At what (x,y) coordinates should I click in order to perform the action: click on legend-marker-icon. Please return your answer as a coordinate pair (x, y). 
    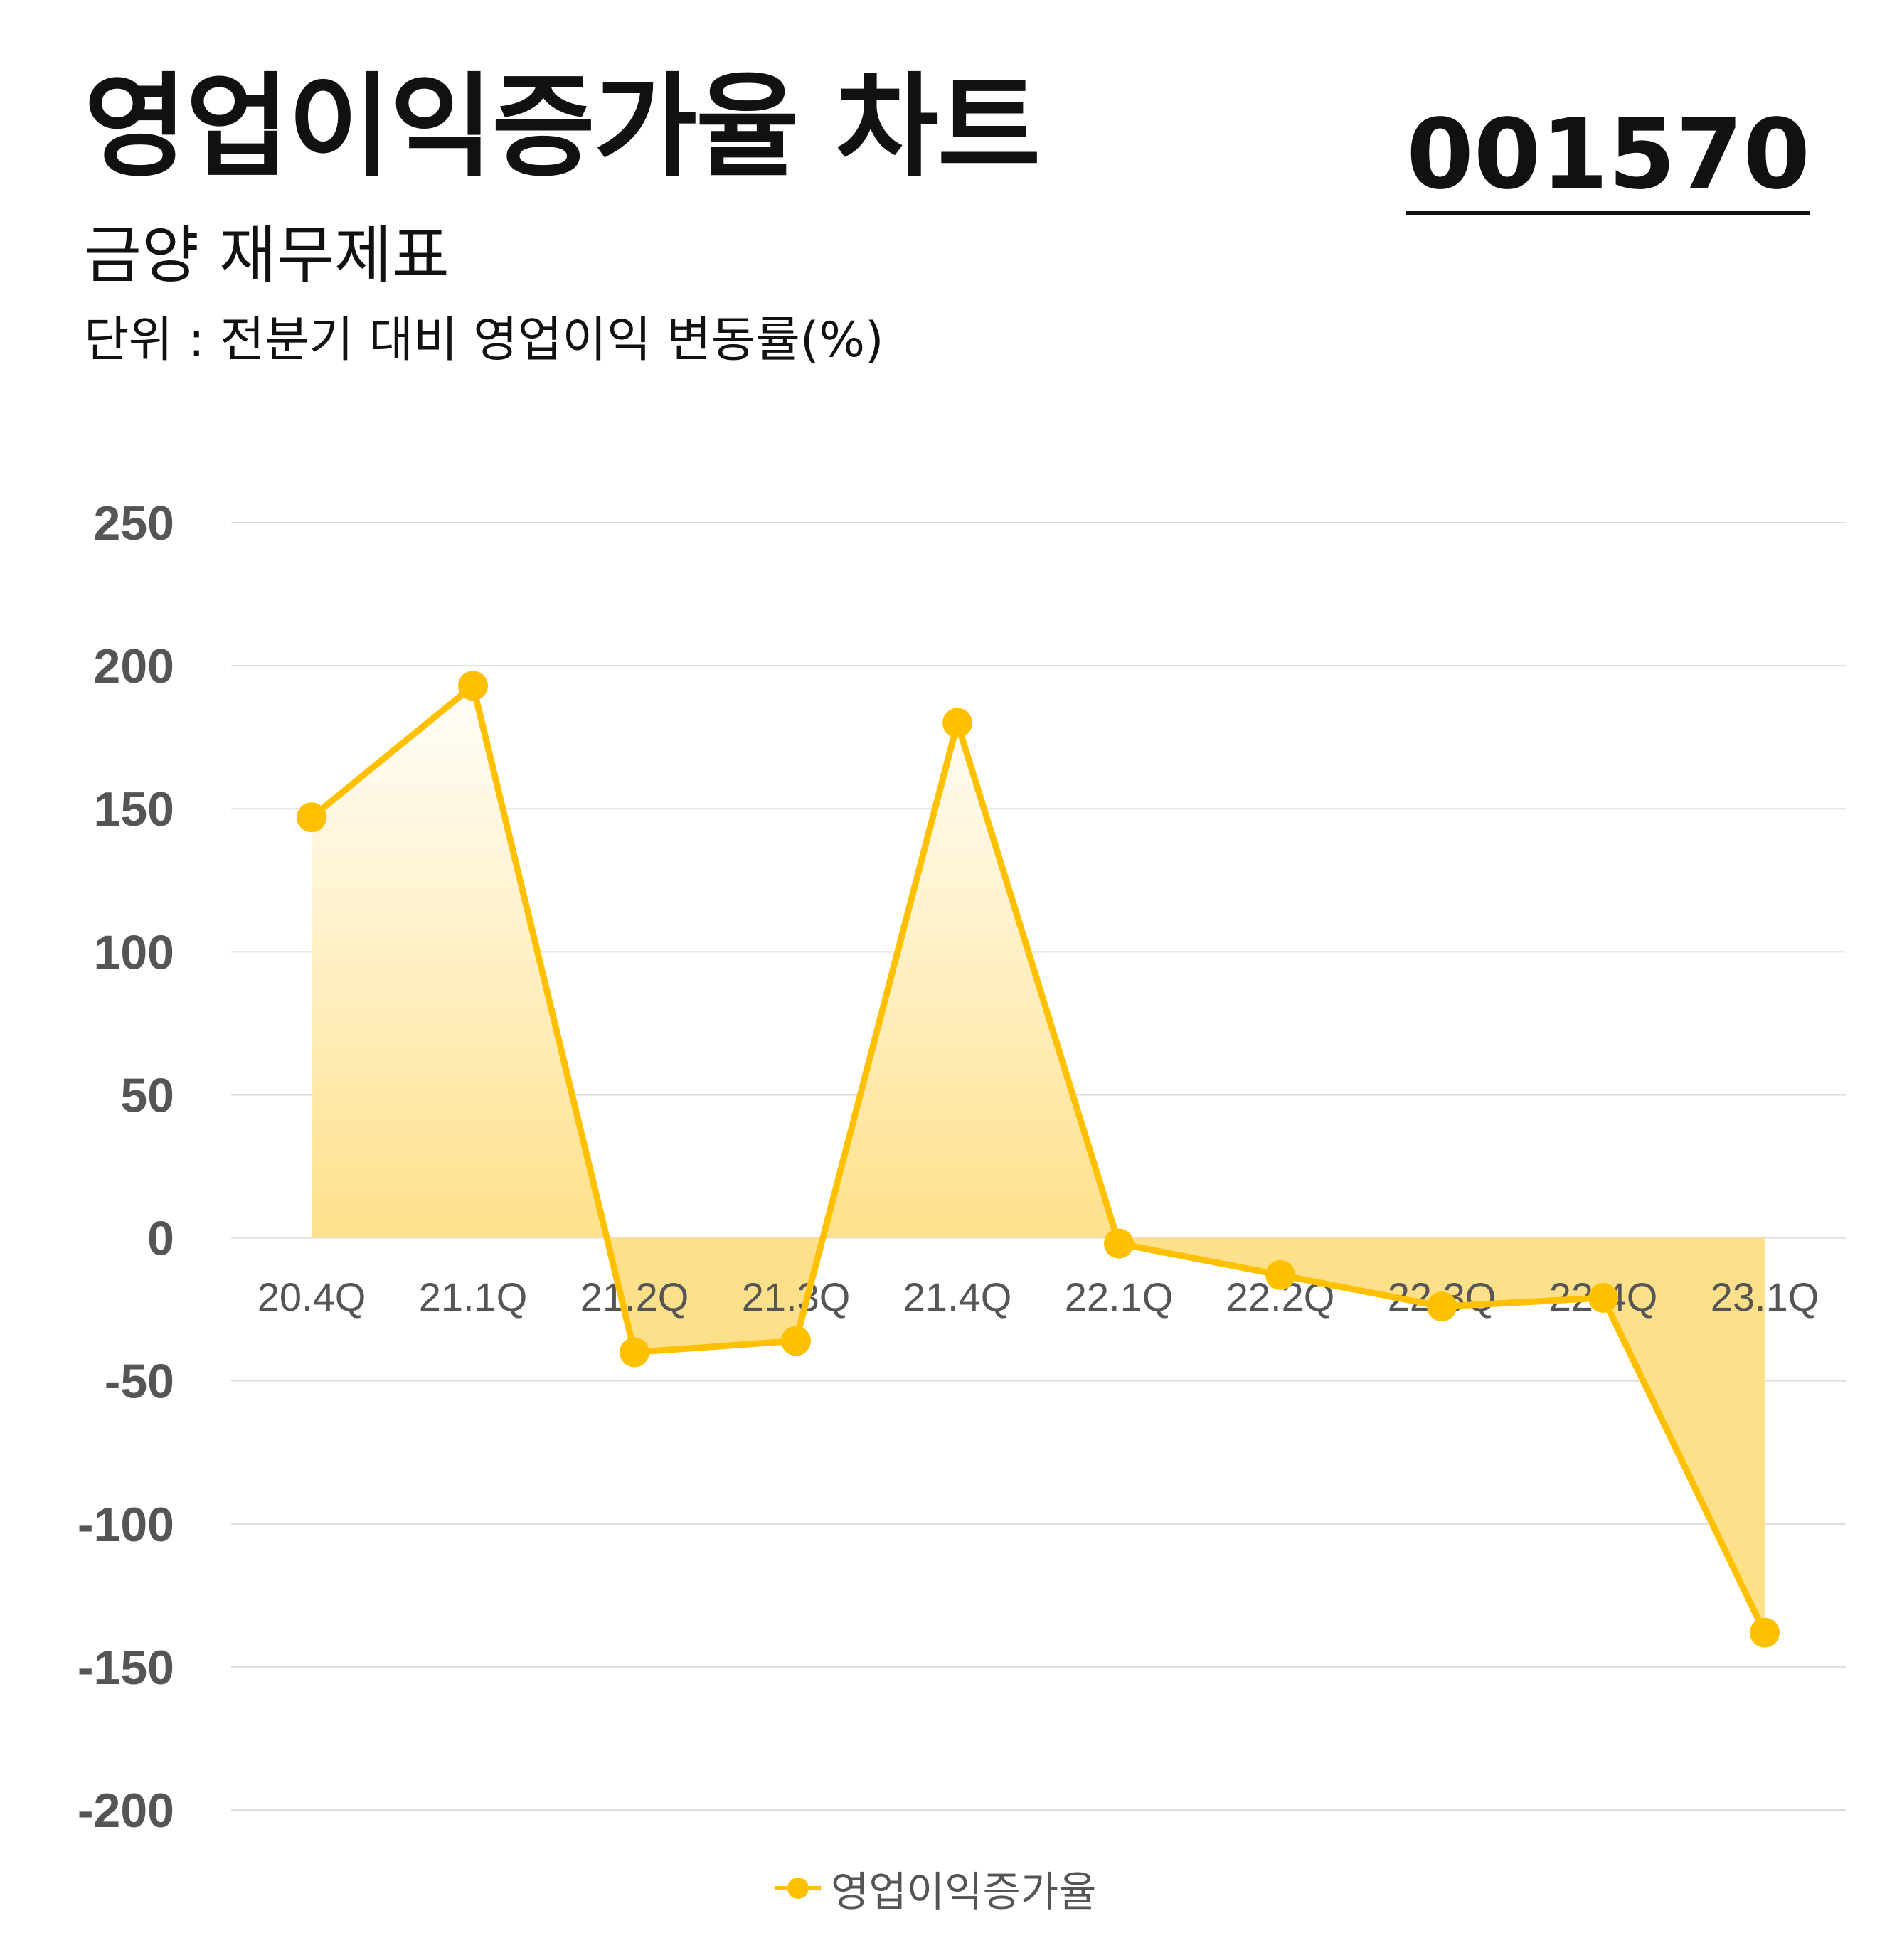
    Looking at the image, I should click on (798, 1888).